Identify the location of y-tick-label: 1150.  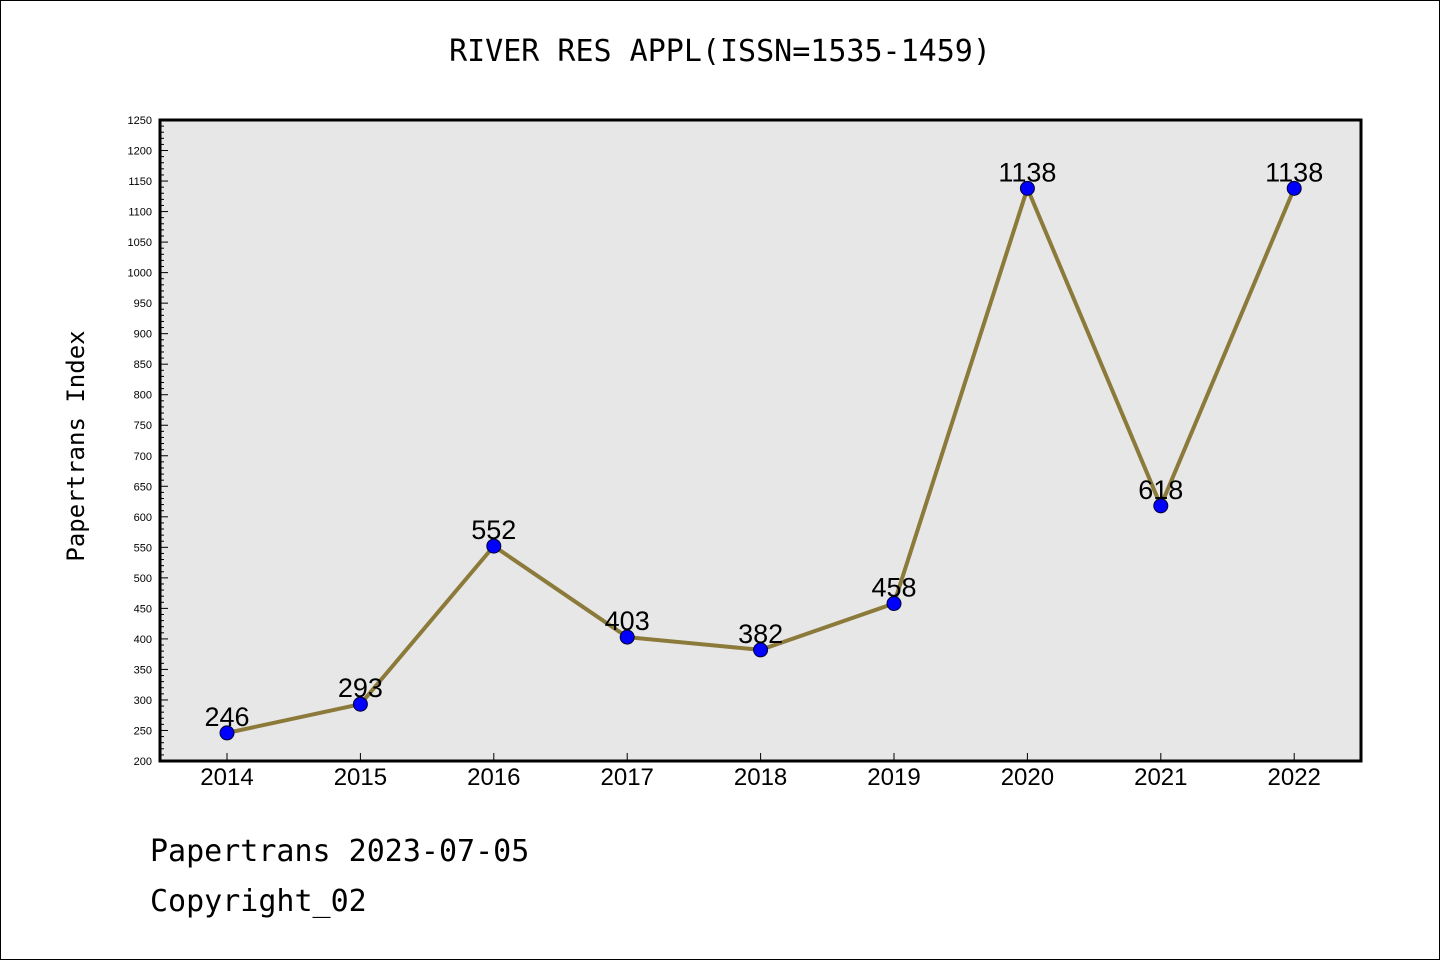
(140, 182).